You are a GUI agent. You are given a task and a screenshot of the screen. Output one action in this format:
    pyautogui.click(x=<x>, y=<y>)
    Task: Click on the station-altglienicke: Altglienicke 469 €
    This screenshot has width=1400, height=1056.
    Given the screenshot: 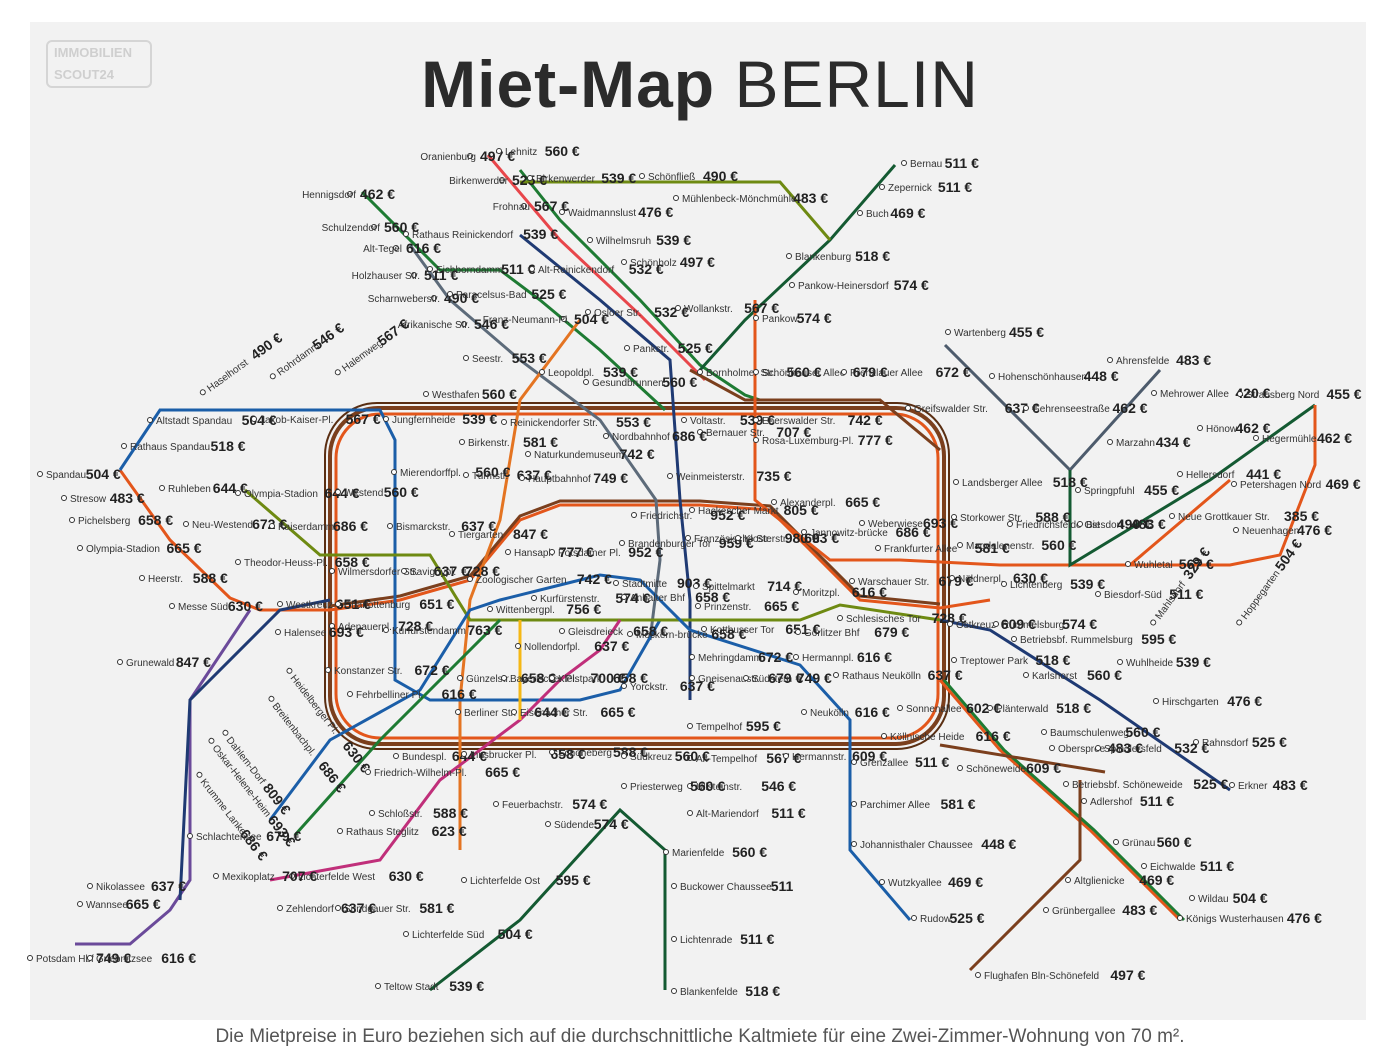 What is the action you would take?
    pyautogui.click(x=1120, y=880)
    